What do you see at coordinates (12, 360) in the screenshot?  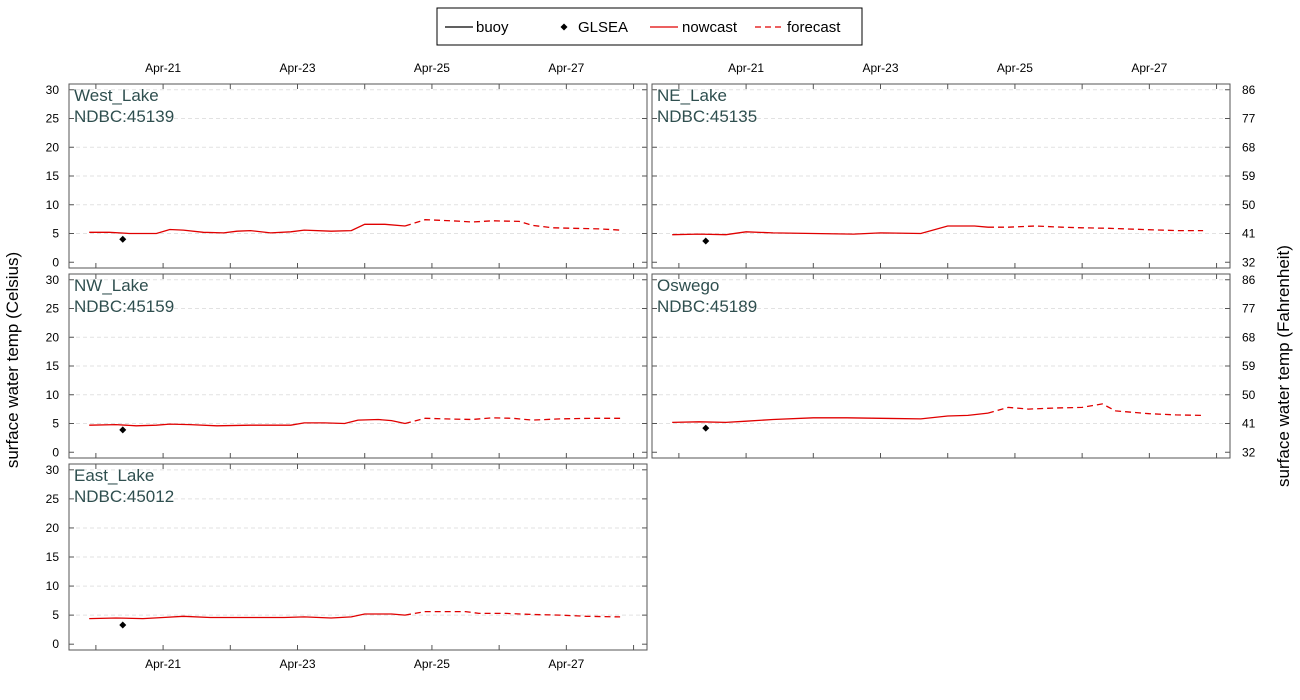 I see `y-axis-title-left: surface water temp (Celsius)` at bounding box center [12, 360].